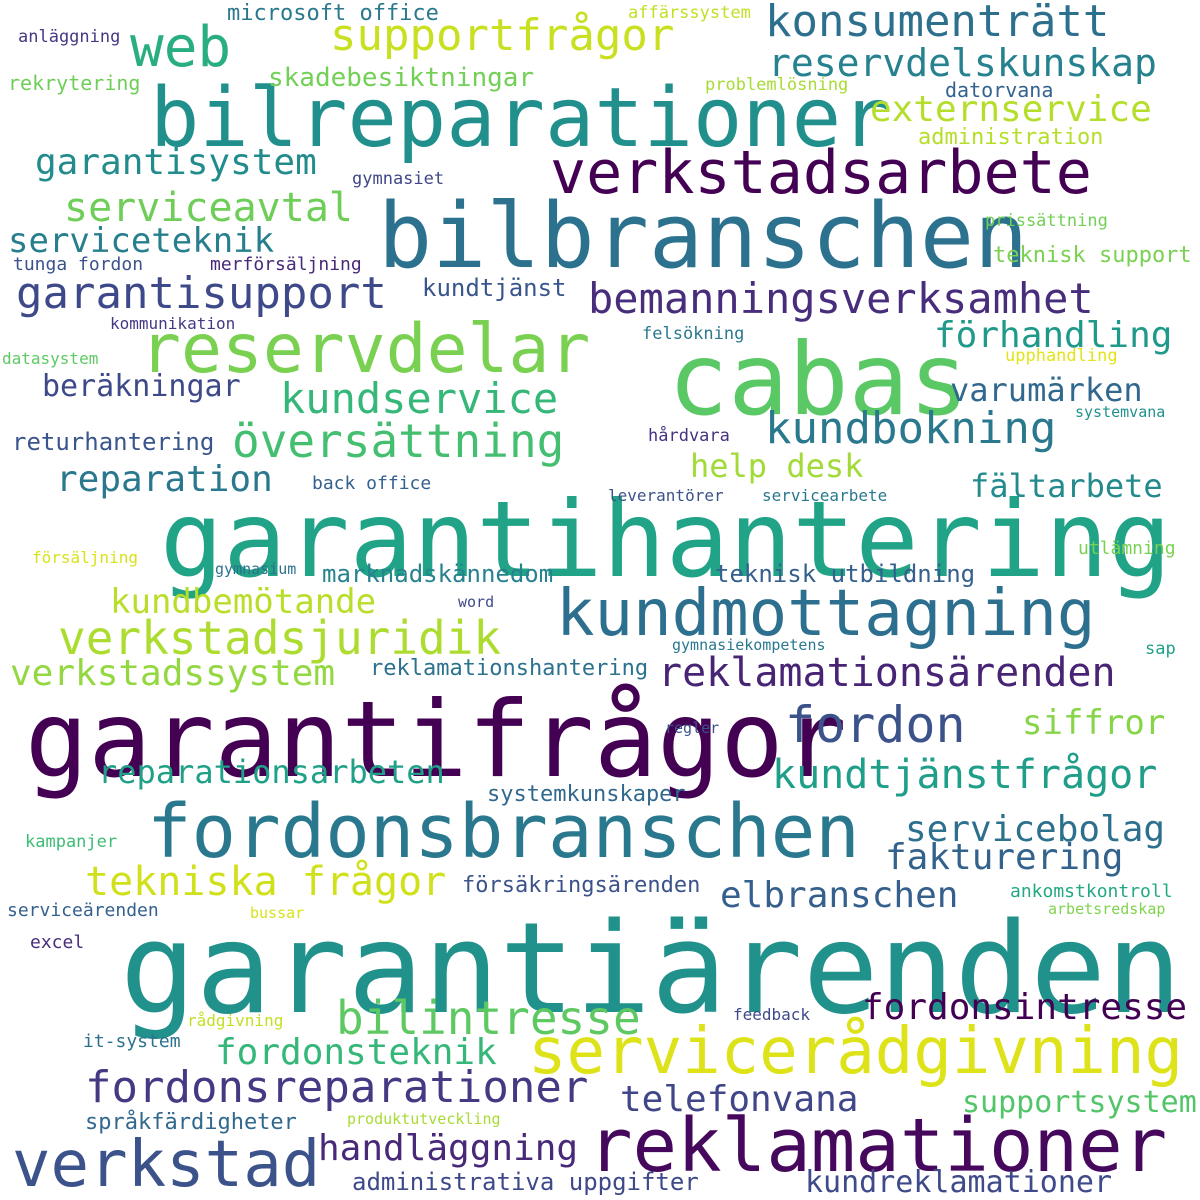 This screenshot has width=1200, height=1200. What do you see at coordinates (235, 1020) in the screenshot?
I see `word-radgivning: rådgivning` at bounding box center [235, 1020].